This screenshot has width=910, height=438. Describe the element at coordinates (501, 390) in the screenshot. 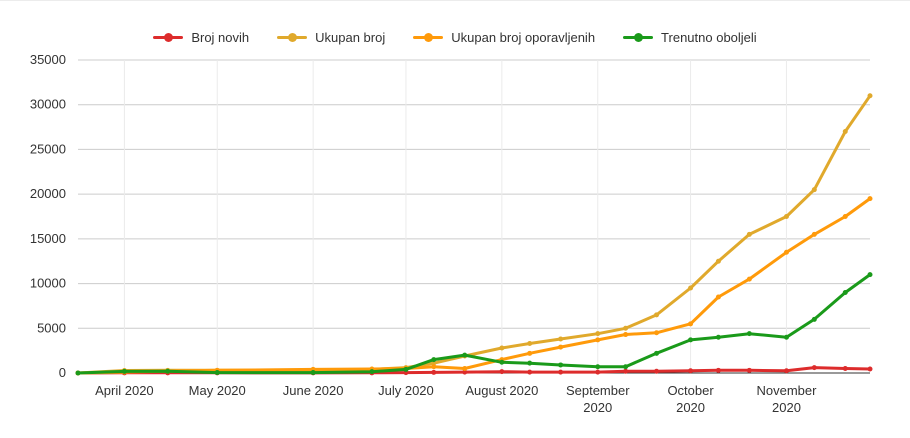

I see `x-tick-label: August 2020` at that location.